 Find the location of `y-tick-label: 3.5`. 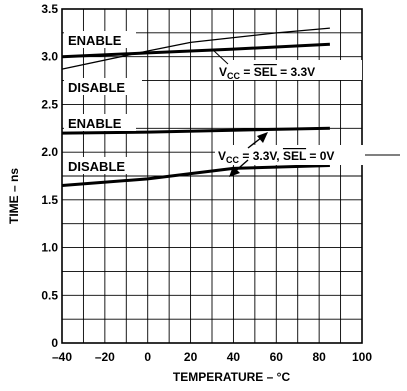

y-tick-label: 3.5 is located at coordinates (49, 9).